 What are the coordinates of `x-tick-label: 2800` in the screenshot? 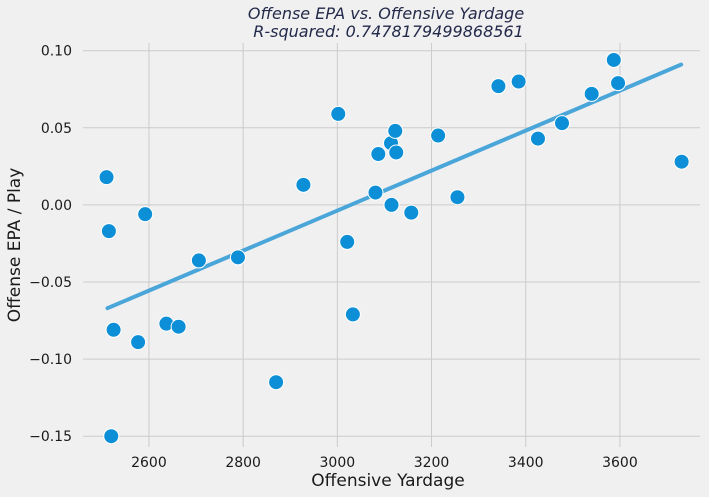 It's located at (243, 463).